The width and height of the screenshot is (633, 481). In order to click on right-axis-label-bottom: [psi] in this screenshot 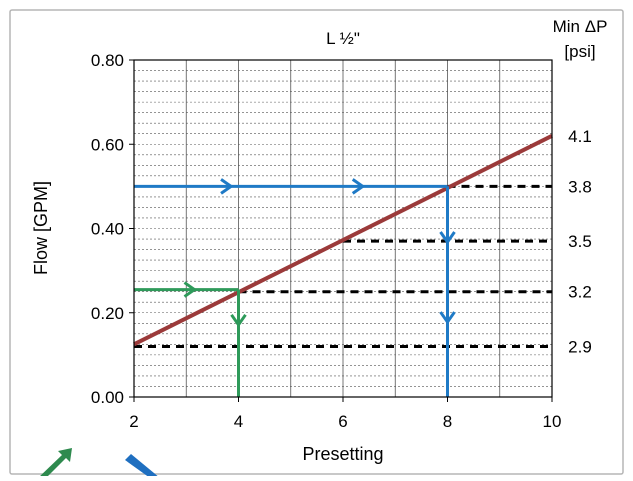, I will do `click(579, 51)`.